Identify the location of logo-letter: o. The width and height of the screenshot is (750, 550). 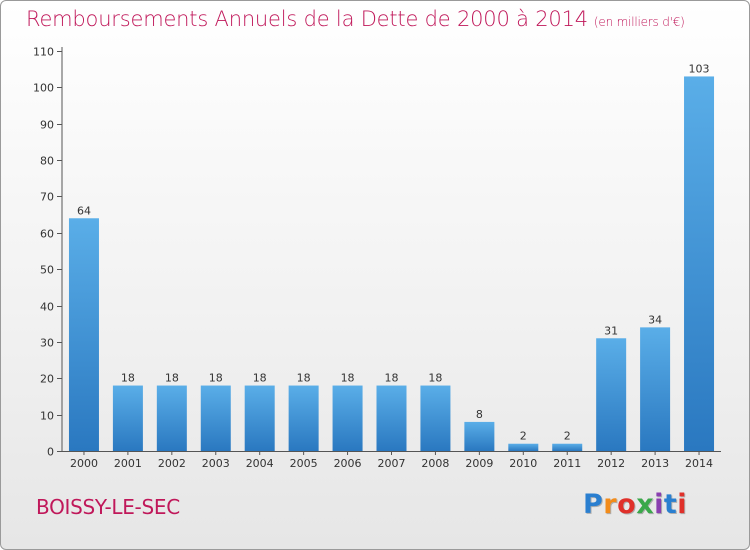
(627, 504).